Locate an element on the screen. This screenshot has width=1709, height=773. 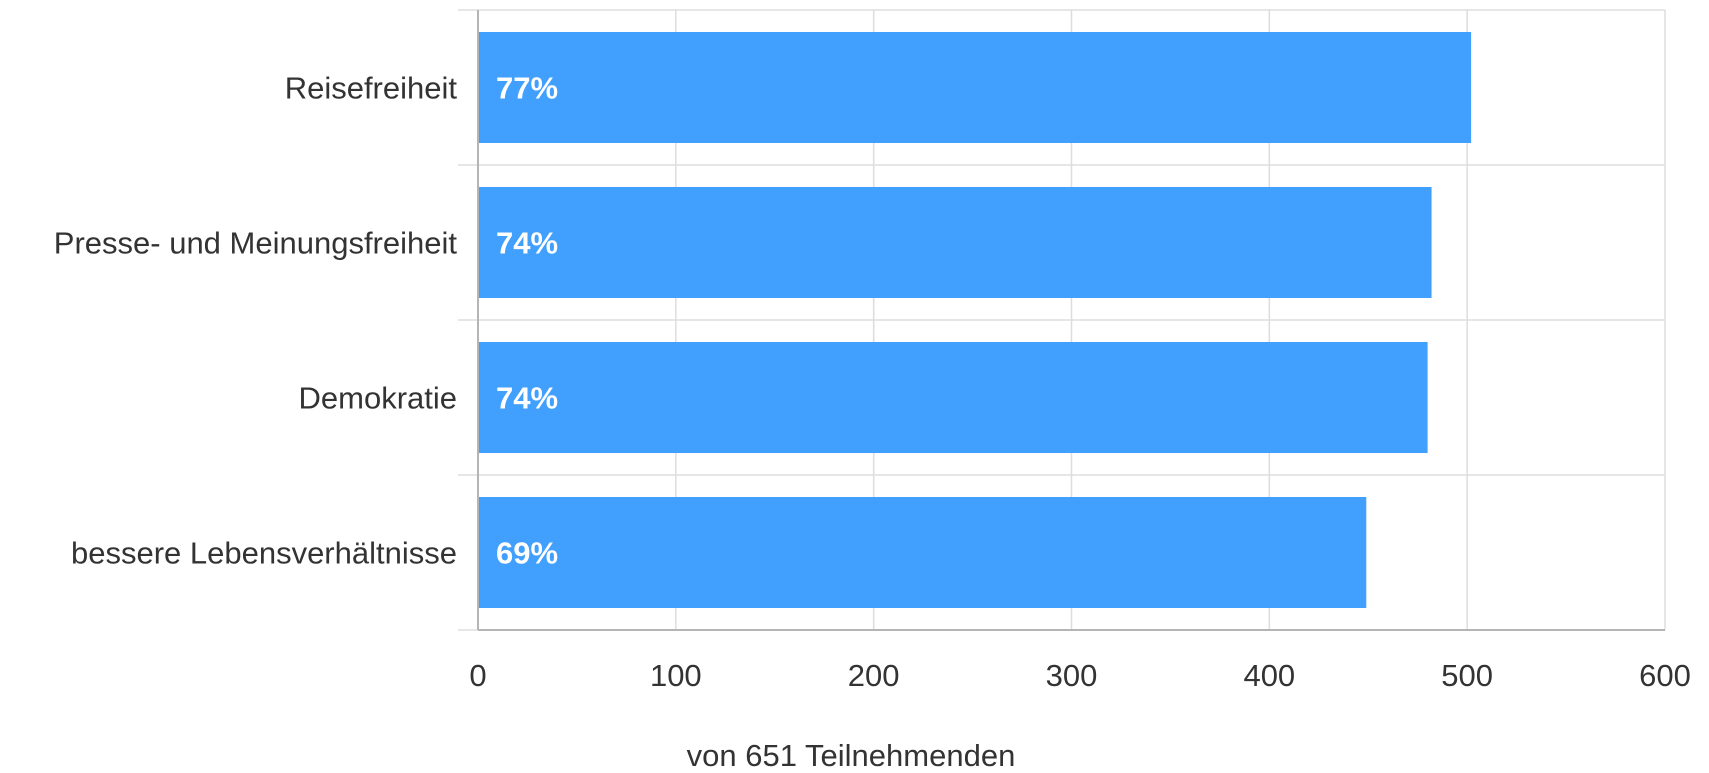
x-tick-label: 600 is located at coordinates (1665, 675).